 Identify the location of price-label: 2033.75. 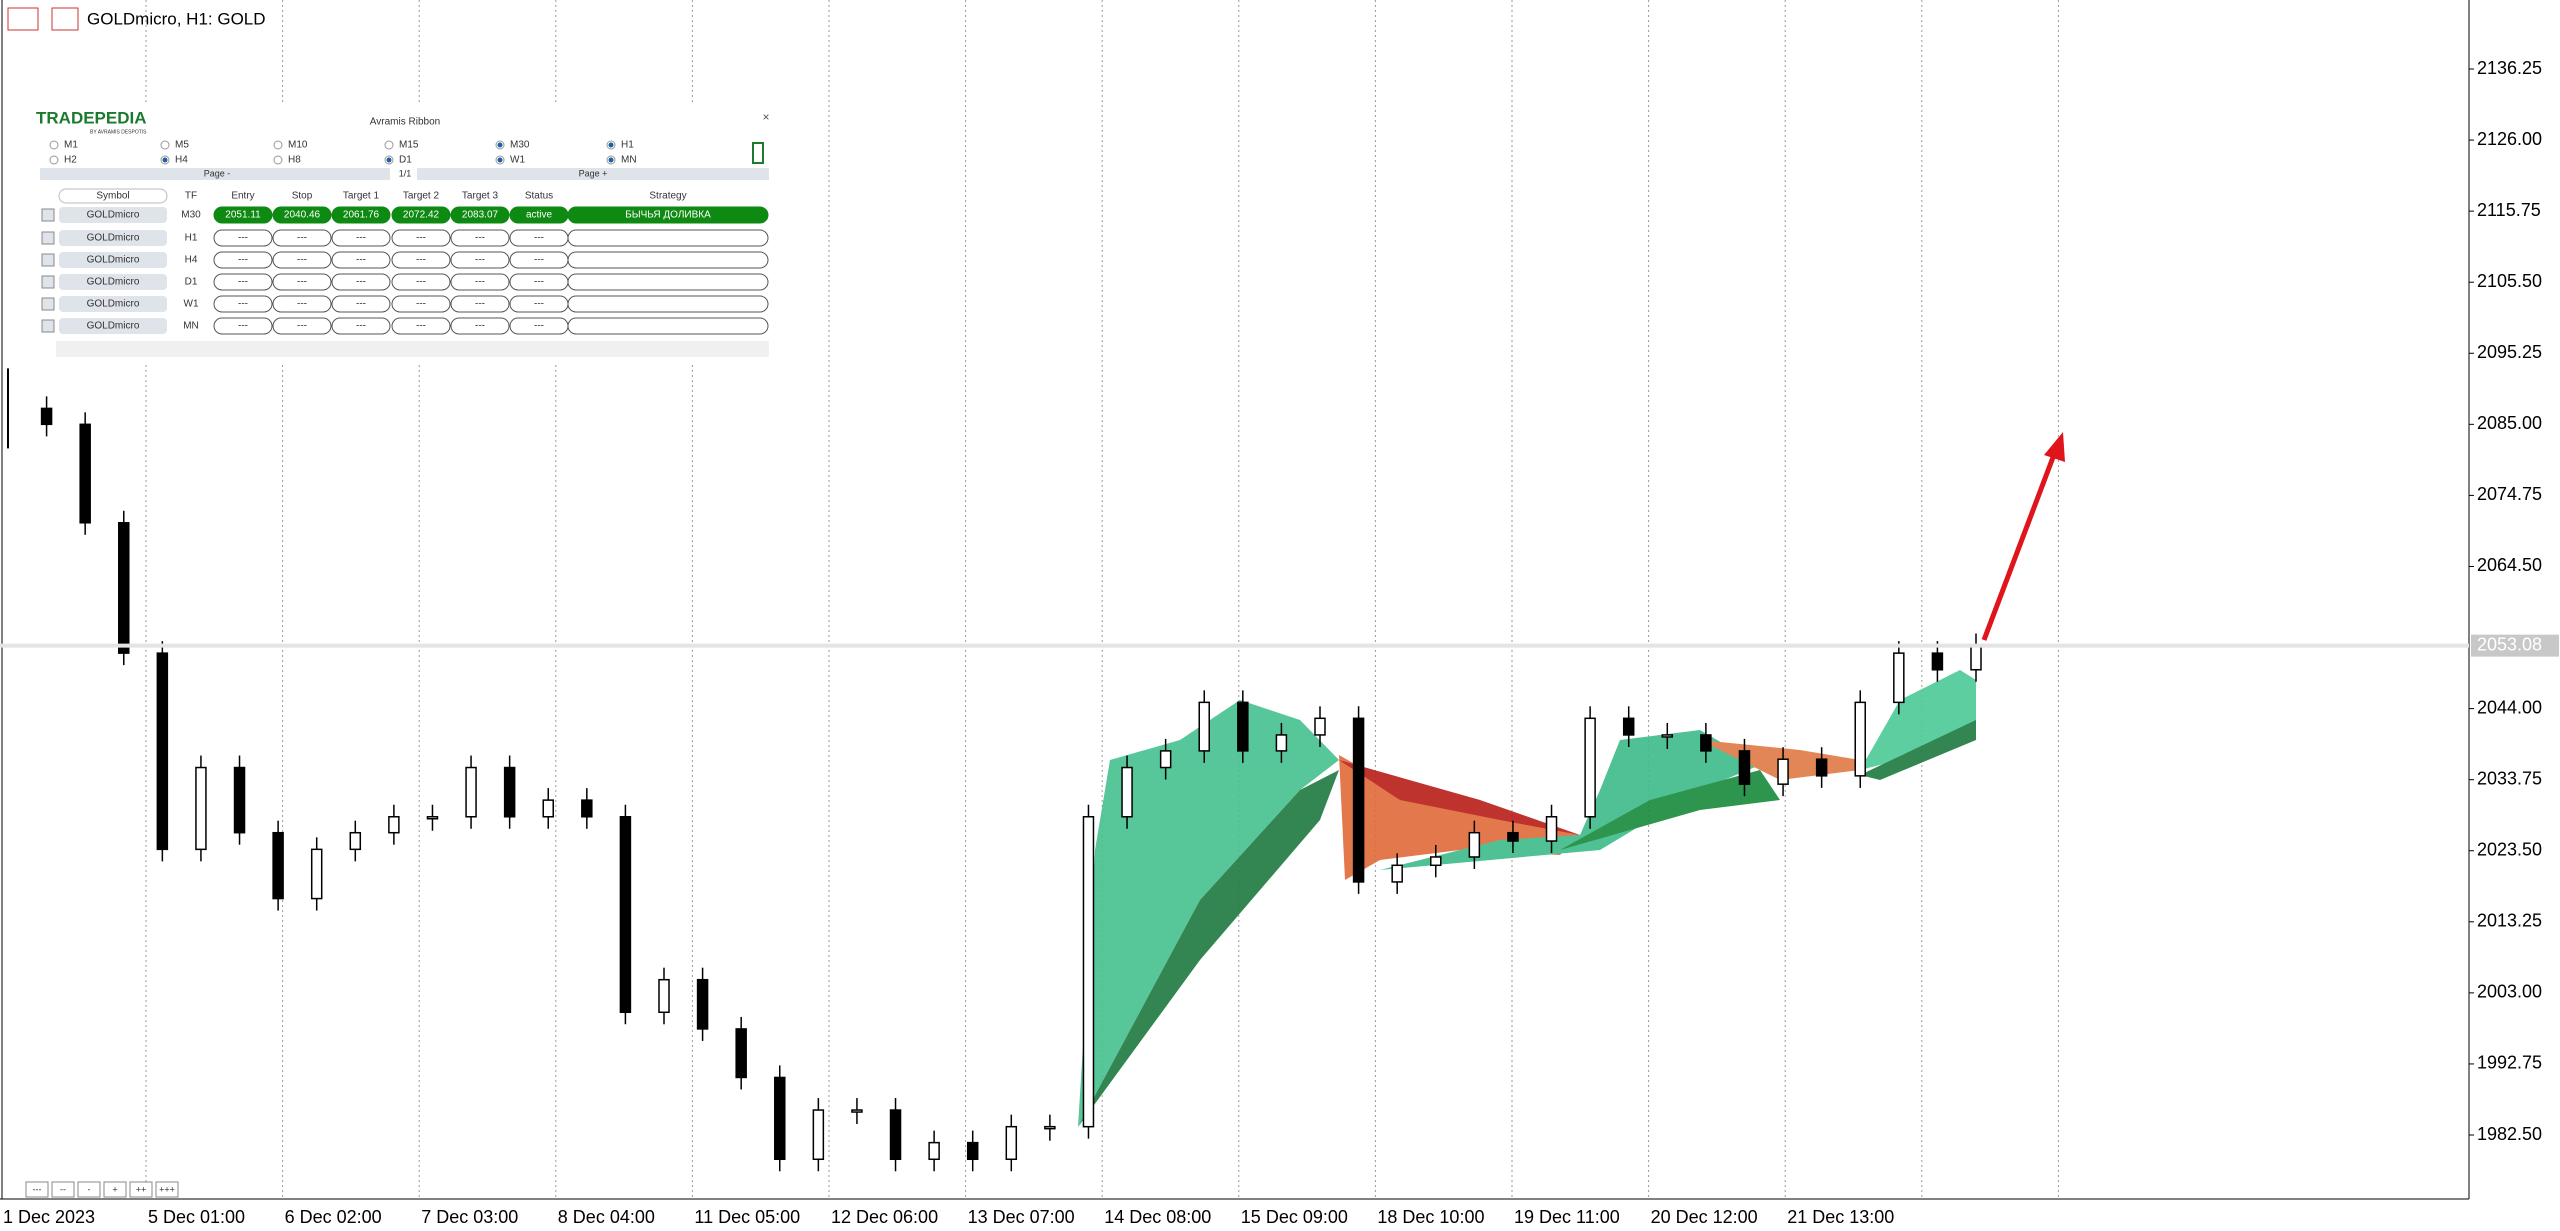
(2509, 778).